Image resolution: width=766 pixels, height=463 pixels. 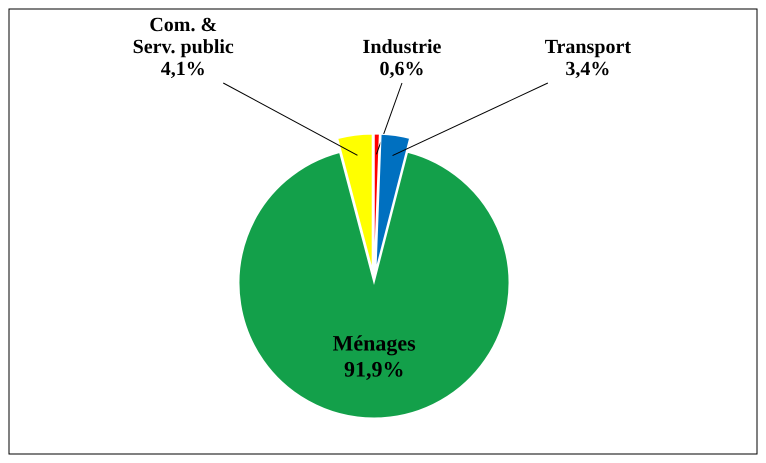 What do you see at coordinates (183, 36) in the screenshot?
I see `slice-label: Com. & Serv. public` at bounding box center [183, 36].